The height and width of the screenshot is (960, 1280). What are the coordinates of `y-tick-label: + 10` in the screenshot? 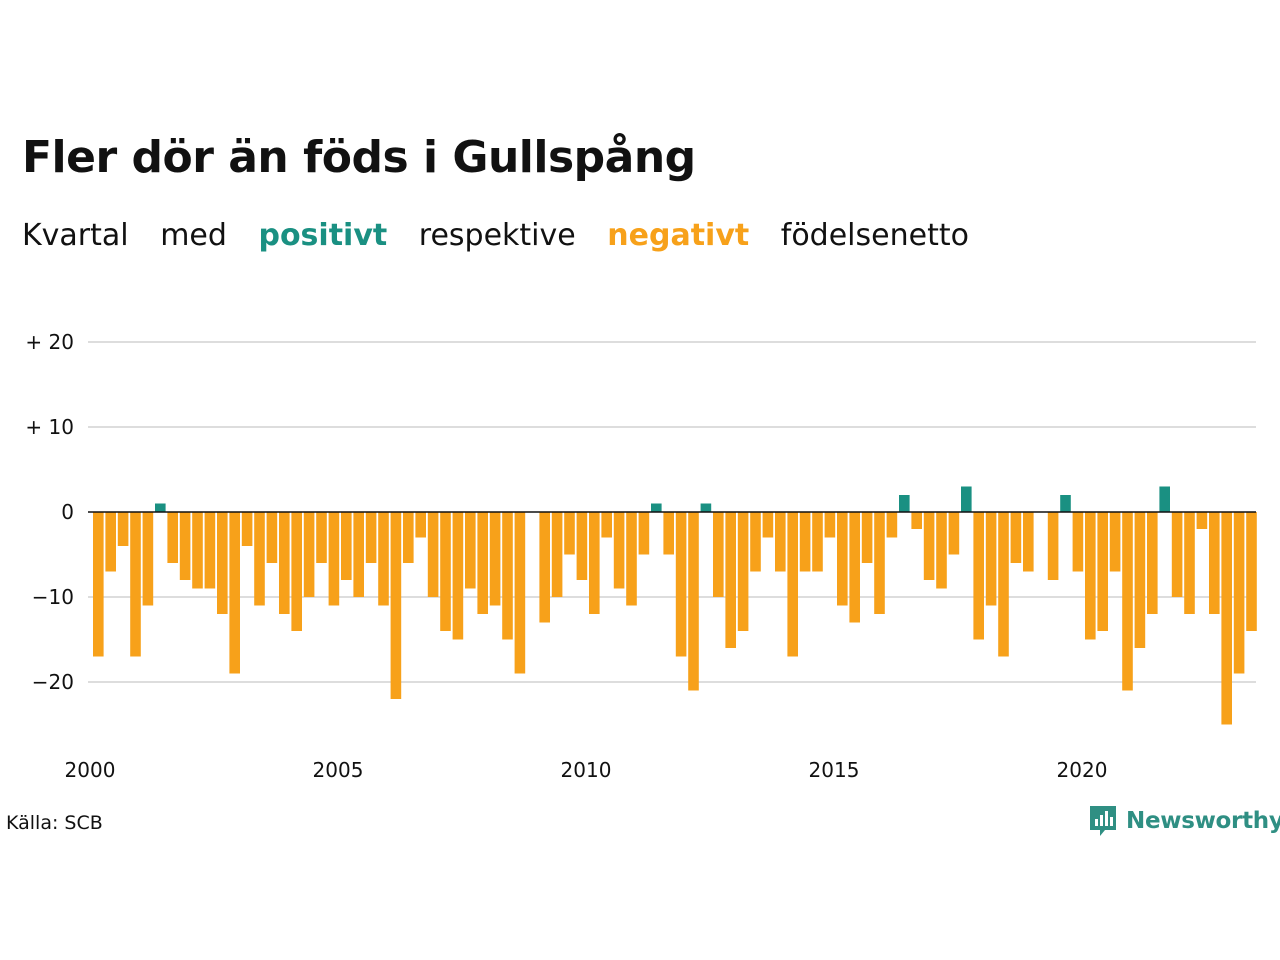 It's located at (49, 427).